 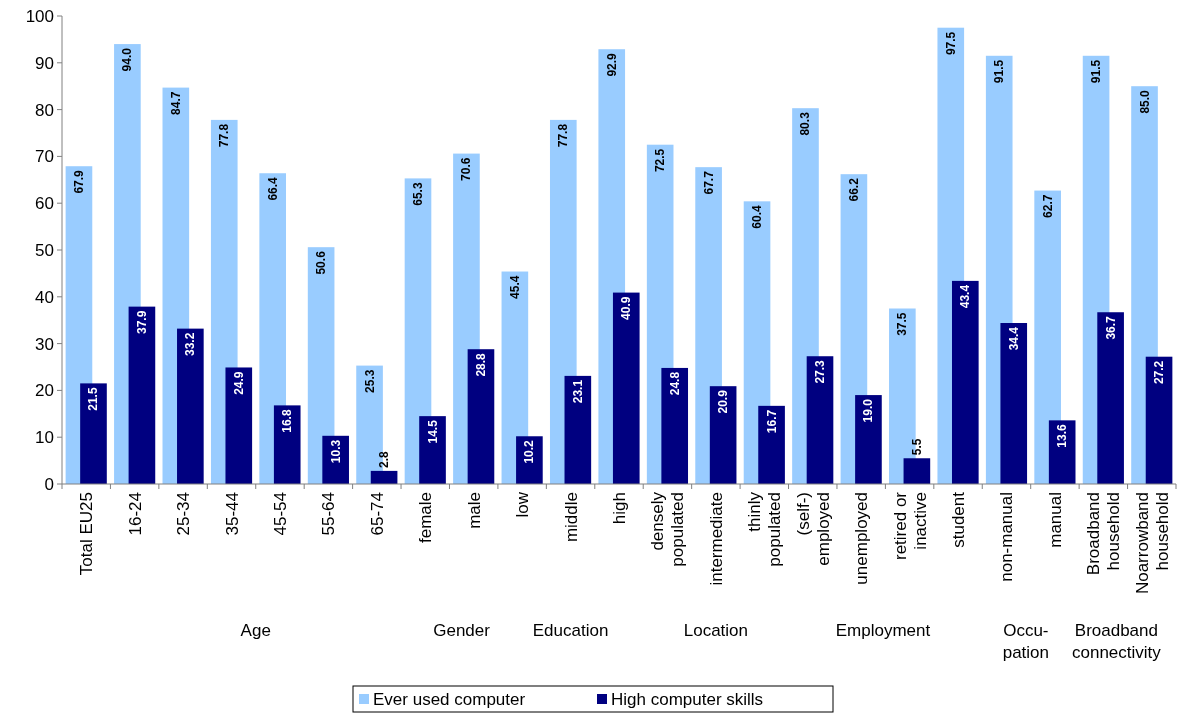 What do you see at coordinates (1110, 327) in the screenshot?
I see `data-label: 36.7` at bounding box center [1110, 327].